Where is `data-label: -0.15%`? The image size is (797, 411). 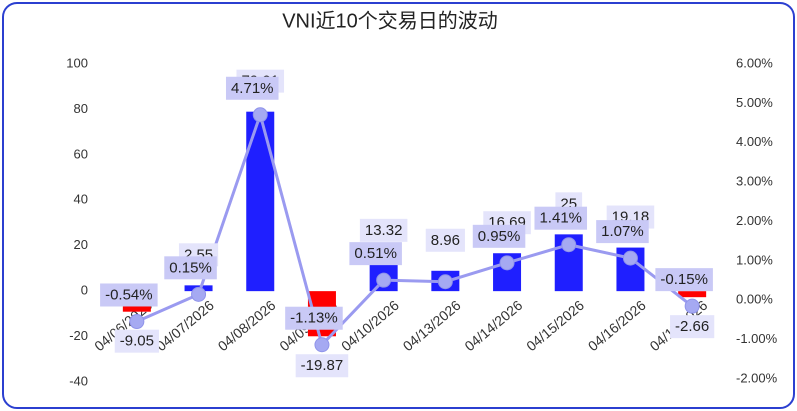 data-label: -0.15% is located at coordinates (684, 280).